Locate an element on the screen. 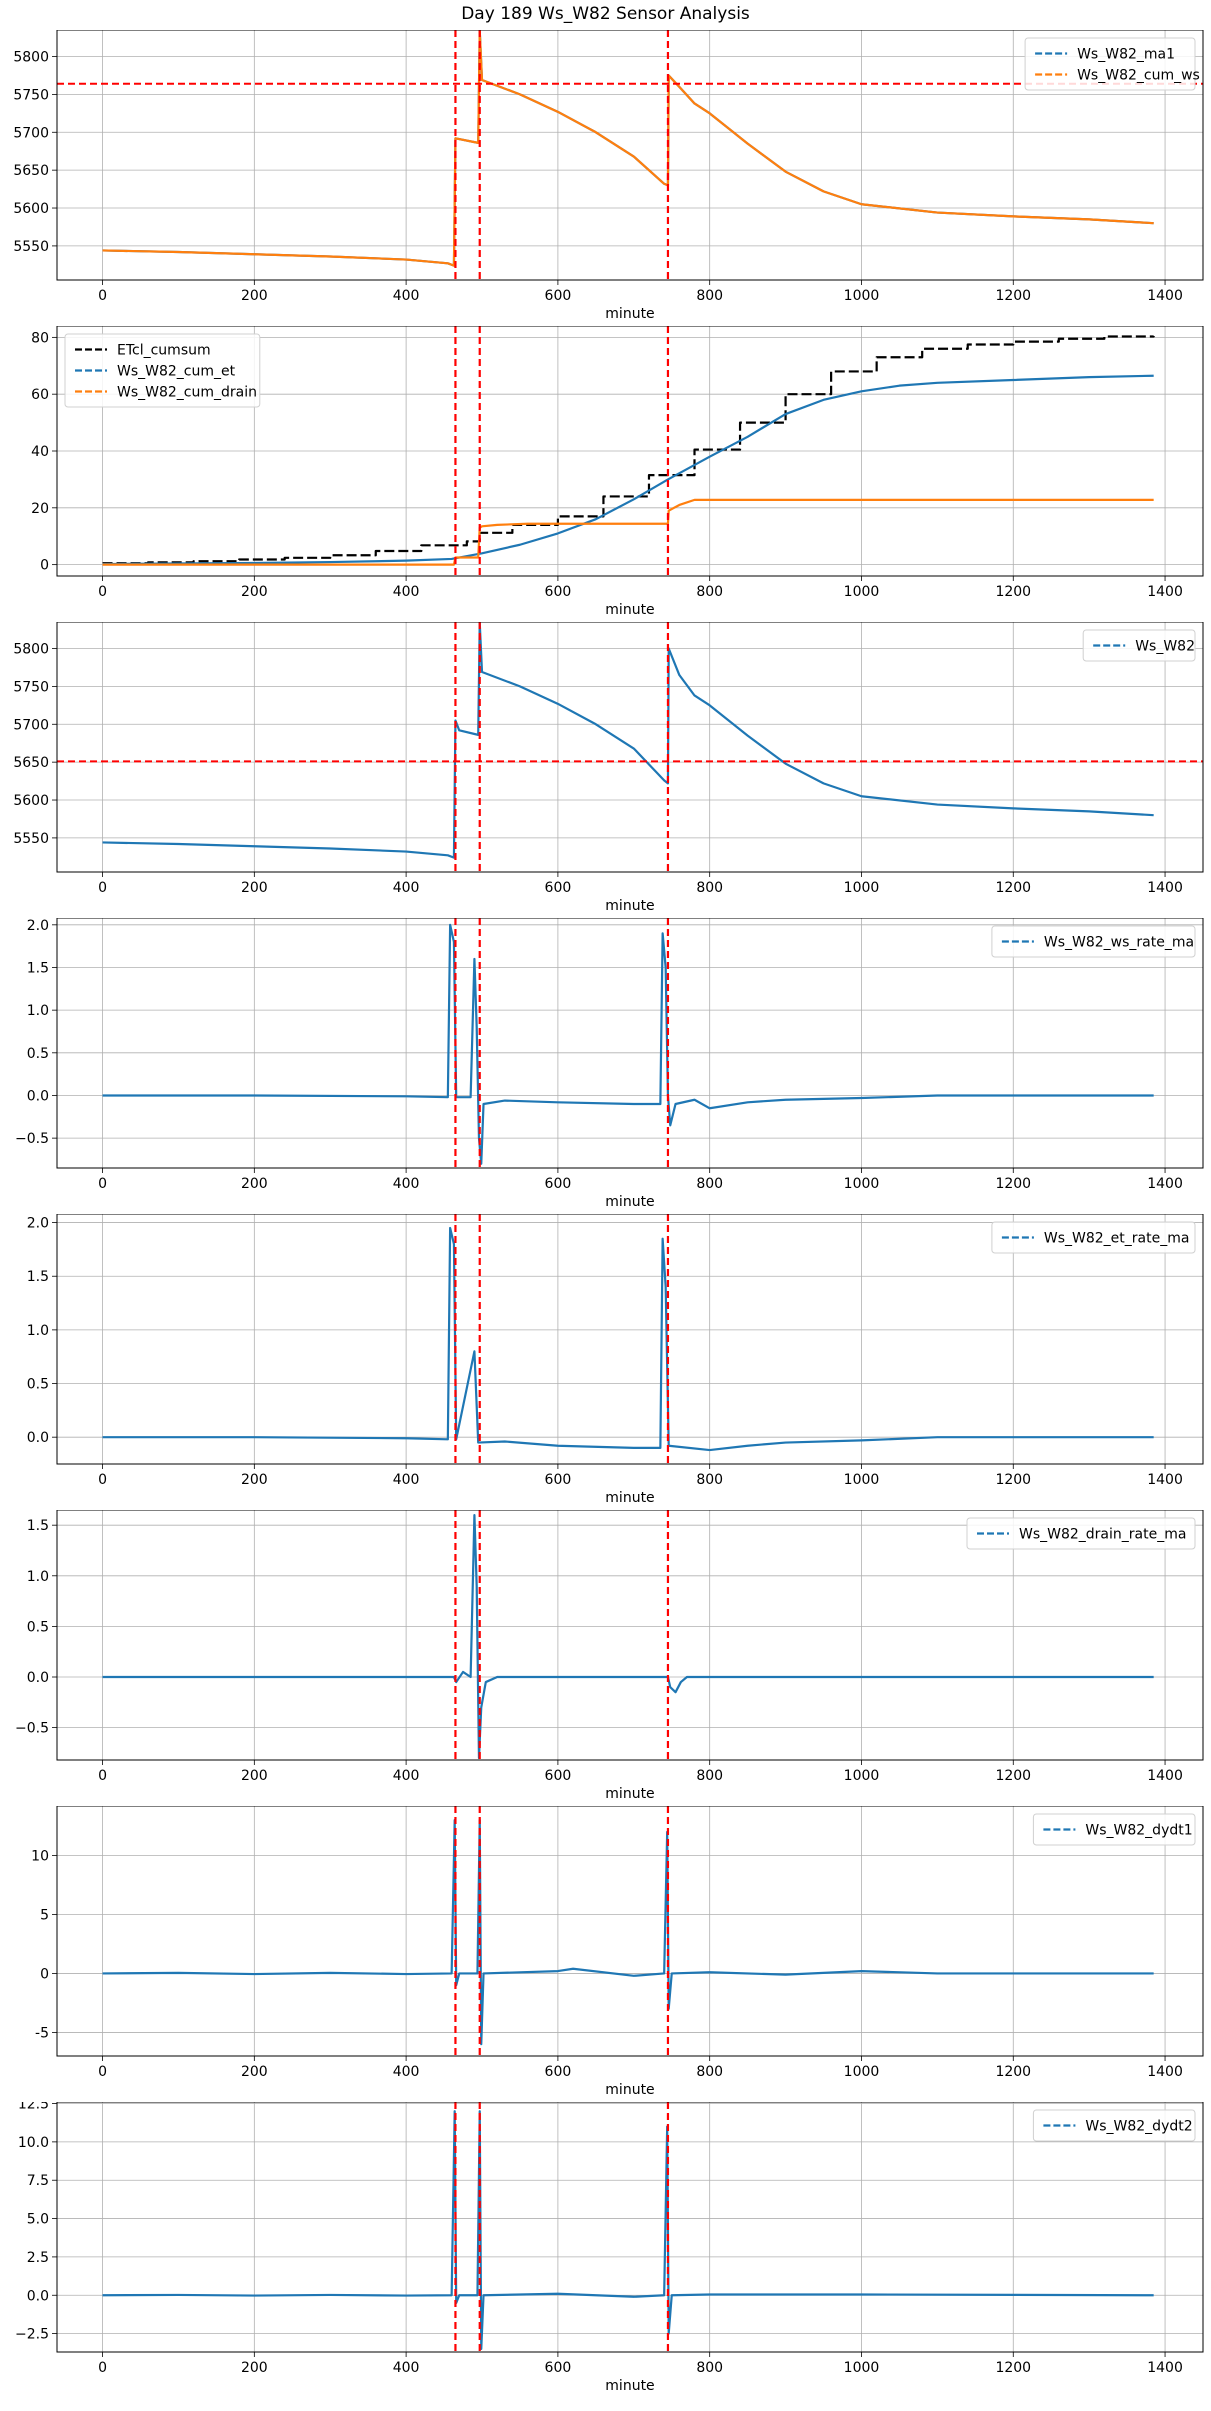  figure-title: Day 189 Ws_W82 Sensor Analysis is located at coordinates (605, 14).